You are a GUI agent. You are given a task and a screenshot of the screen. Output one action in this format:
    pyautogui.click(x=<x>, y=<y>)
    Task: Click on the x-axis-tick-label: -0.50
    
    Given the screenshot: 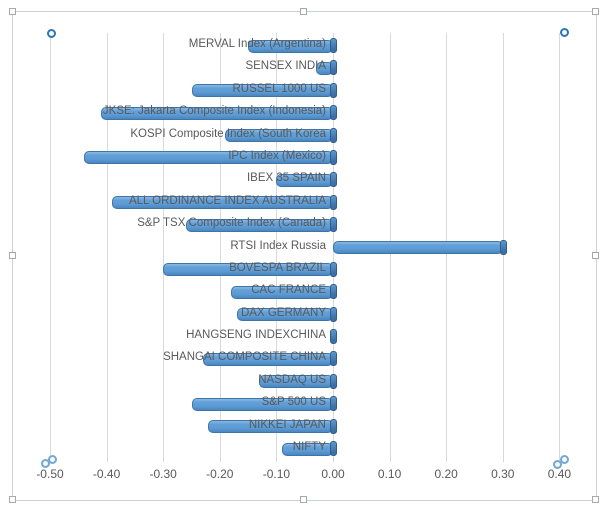 What is the action you would take?
    pyautogui.click(x=50, y=474)
    